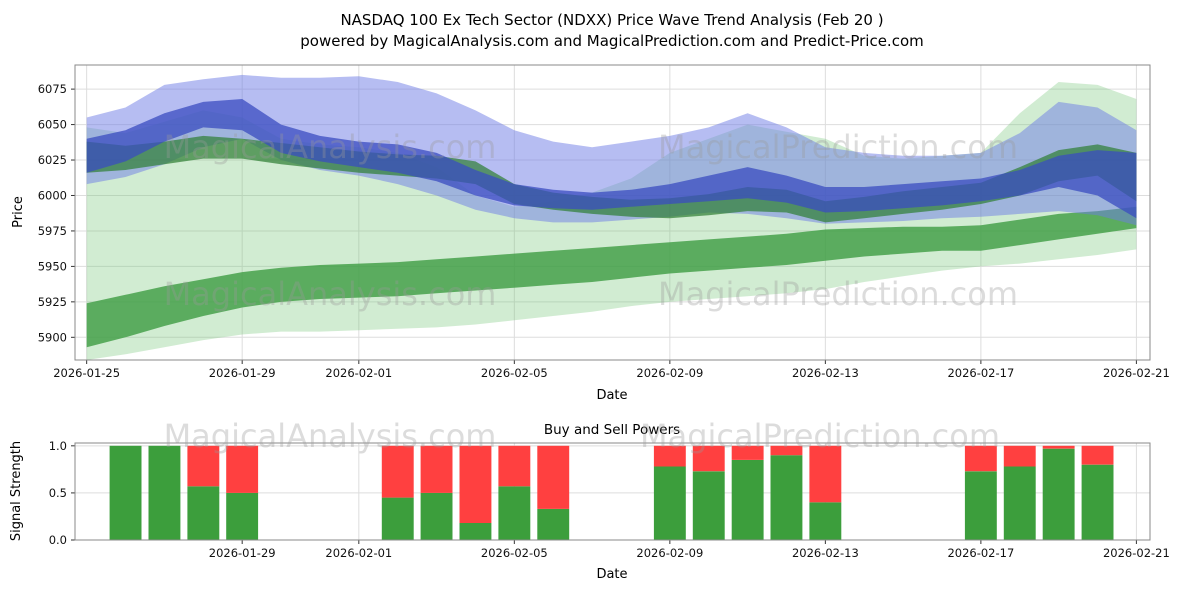 This screenshot has width=1200, height=600. I want to click on power-chart-plot-area, so click(611, 492).